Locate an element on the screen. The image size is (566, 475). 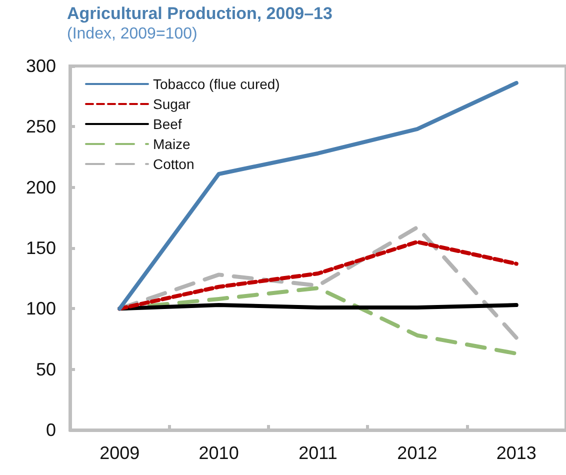
y-tick-label: 0 is located at coordinates (51, 430).